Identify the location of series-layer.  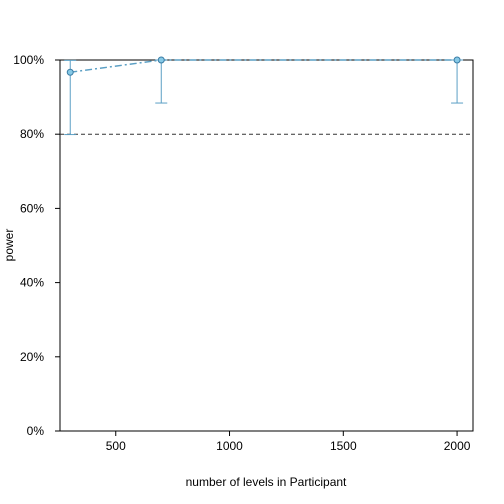
(264, 96).